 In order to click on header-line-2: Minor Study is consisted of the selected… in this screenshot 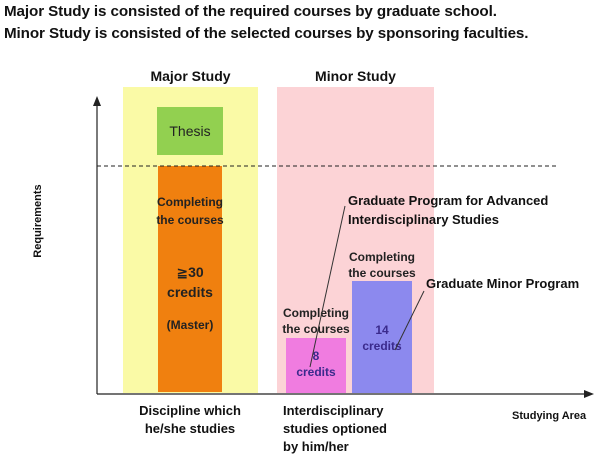, I will do `click(266, 33)`.